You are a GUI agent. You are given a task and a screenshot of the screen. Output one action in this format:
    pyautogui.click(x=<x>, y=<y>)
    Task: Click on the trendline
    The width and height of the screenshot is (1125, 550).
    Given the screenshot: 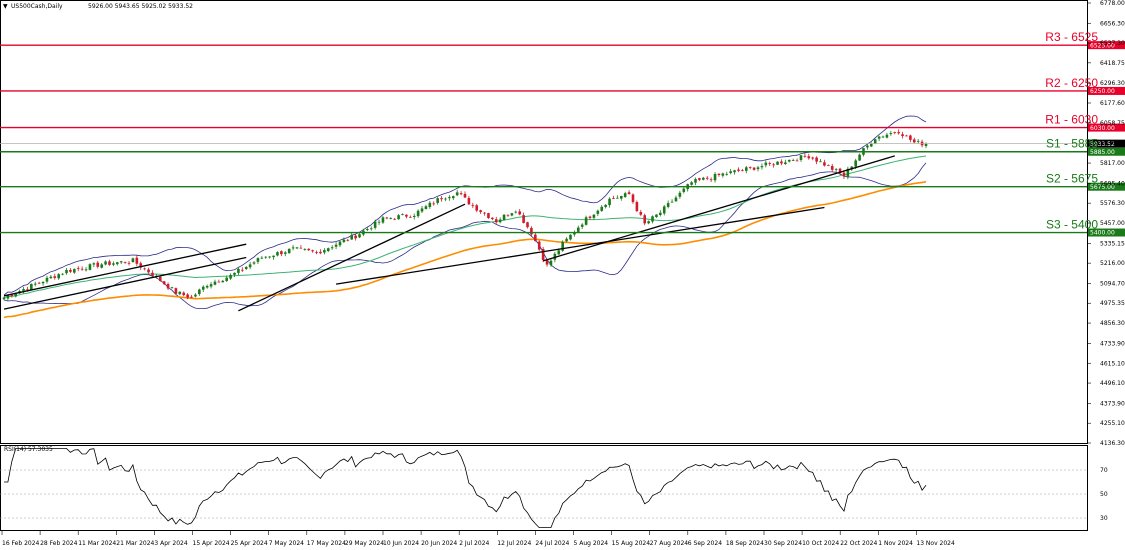 What is the action you would take?
    pyautogui.click(x=718, y=208)
    